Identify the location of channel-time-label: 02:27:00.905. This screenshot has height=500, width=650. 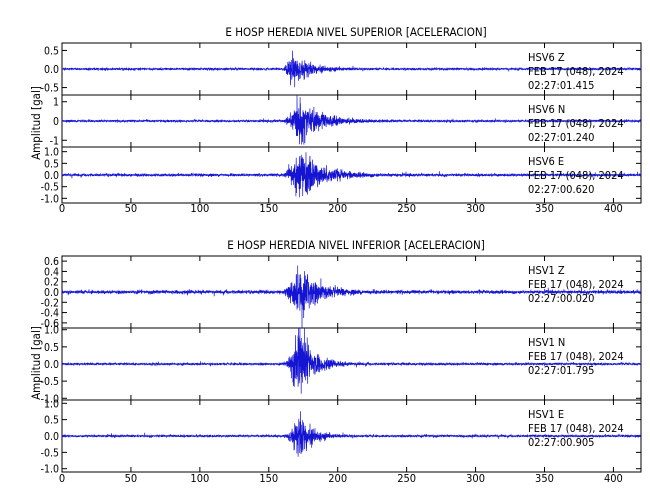
(561, 442).